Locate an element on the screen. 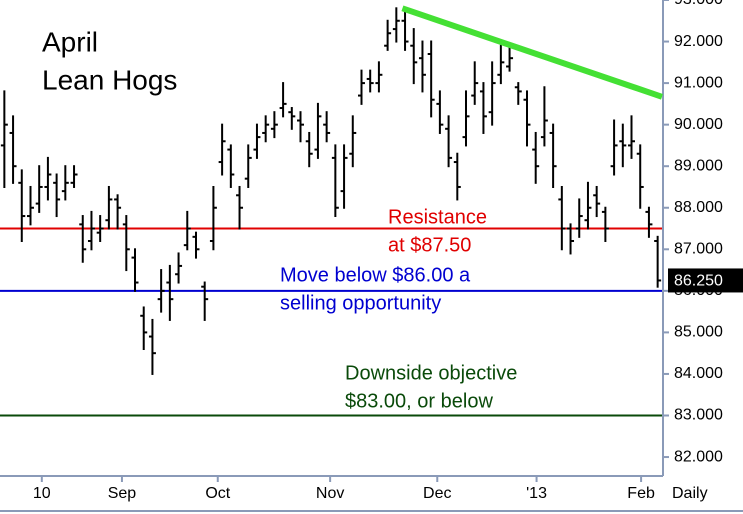 This screenshot has width=743, height=514. chart-title: April is located at coordinates (70, 41).